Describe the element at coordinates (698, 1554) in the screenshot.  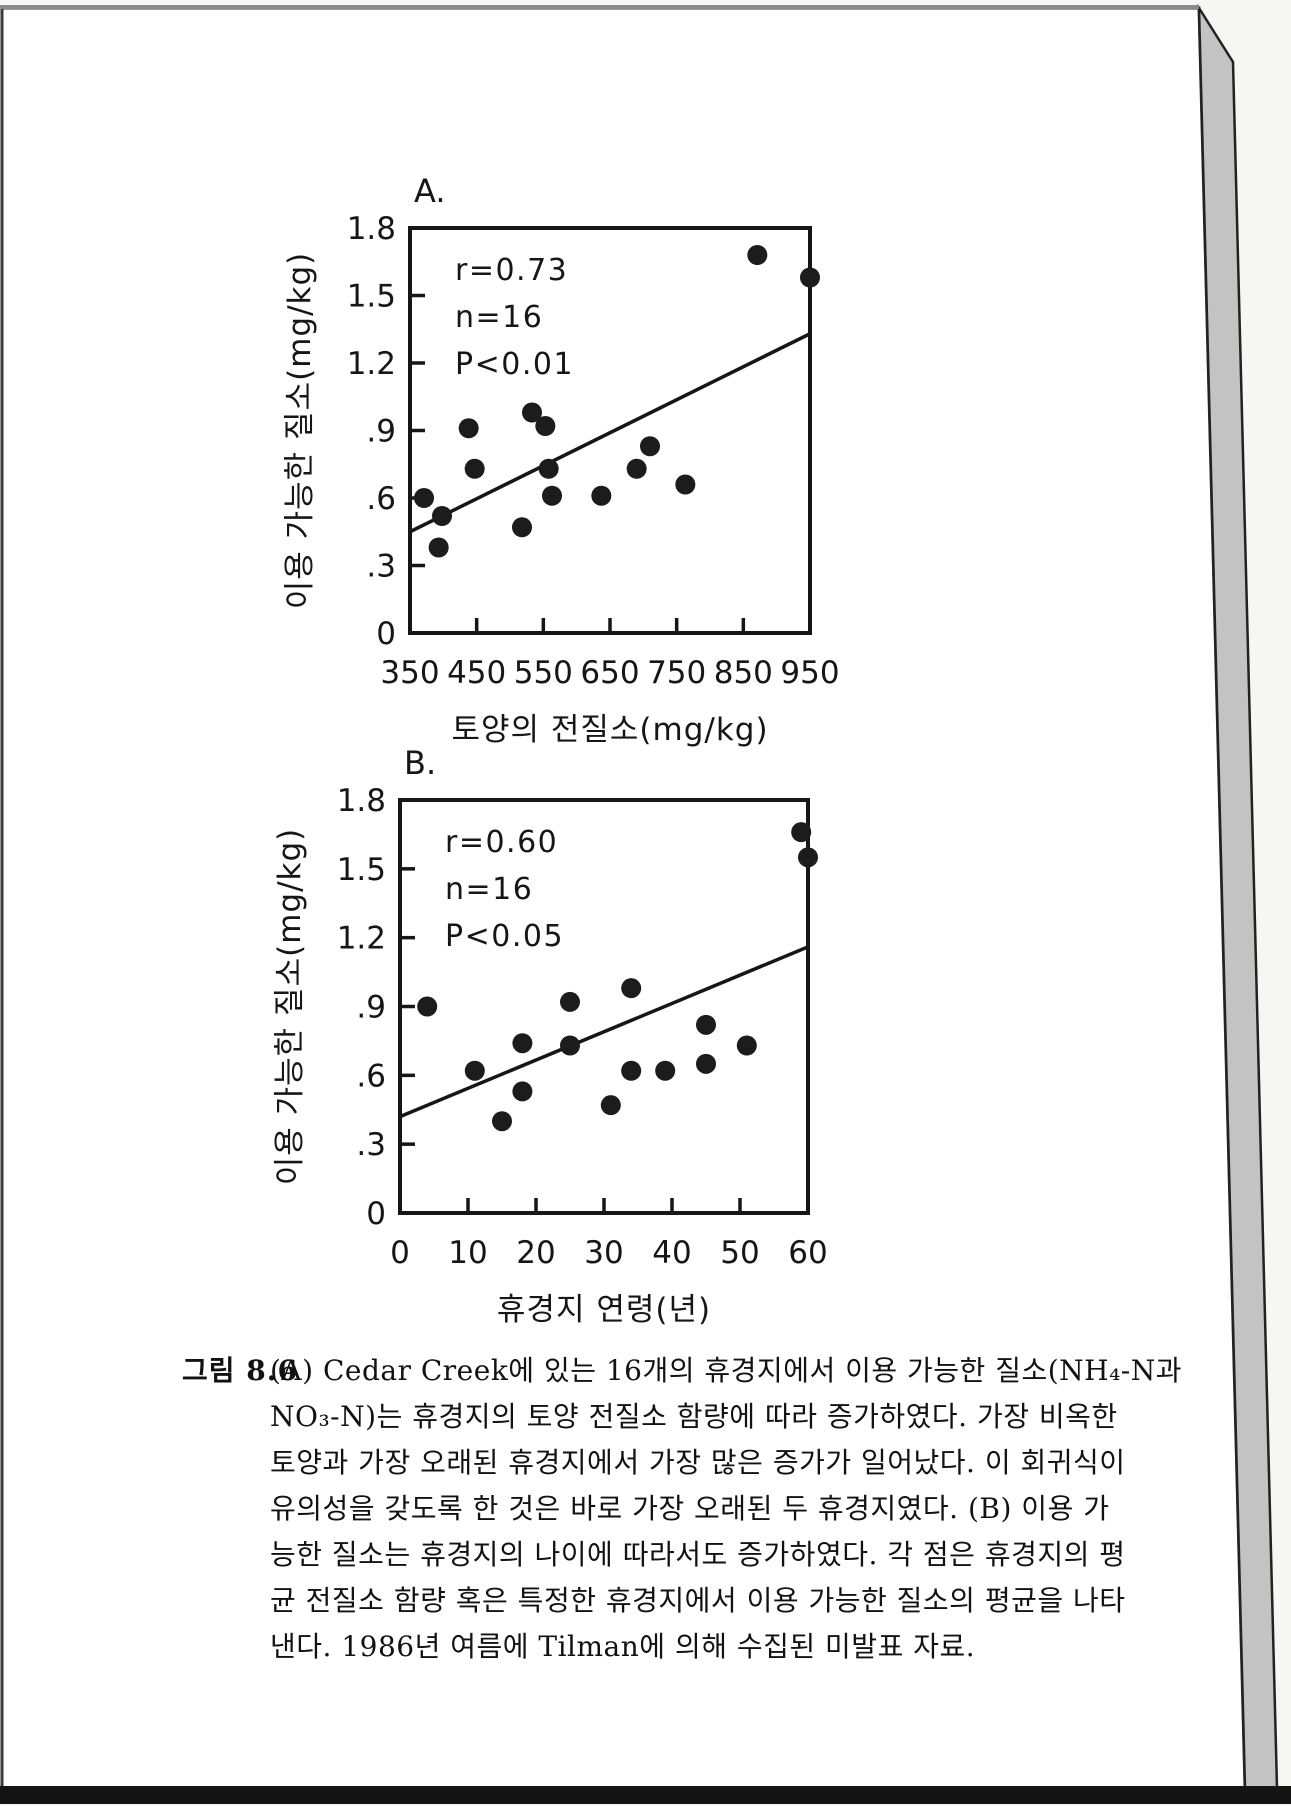
I see `caption-line: 능한 질소는 휴경지의 나이에 따라서도 증가하였다. 각 점은 휴경지의 평` at that location.